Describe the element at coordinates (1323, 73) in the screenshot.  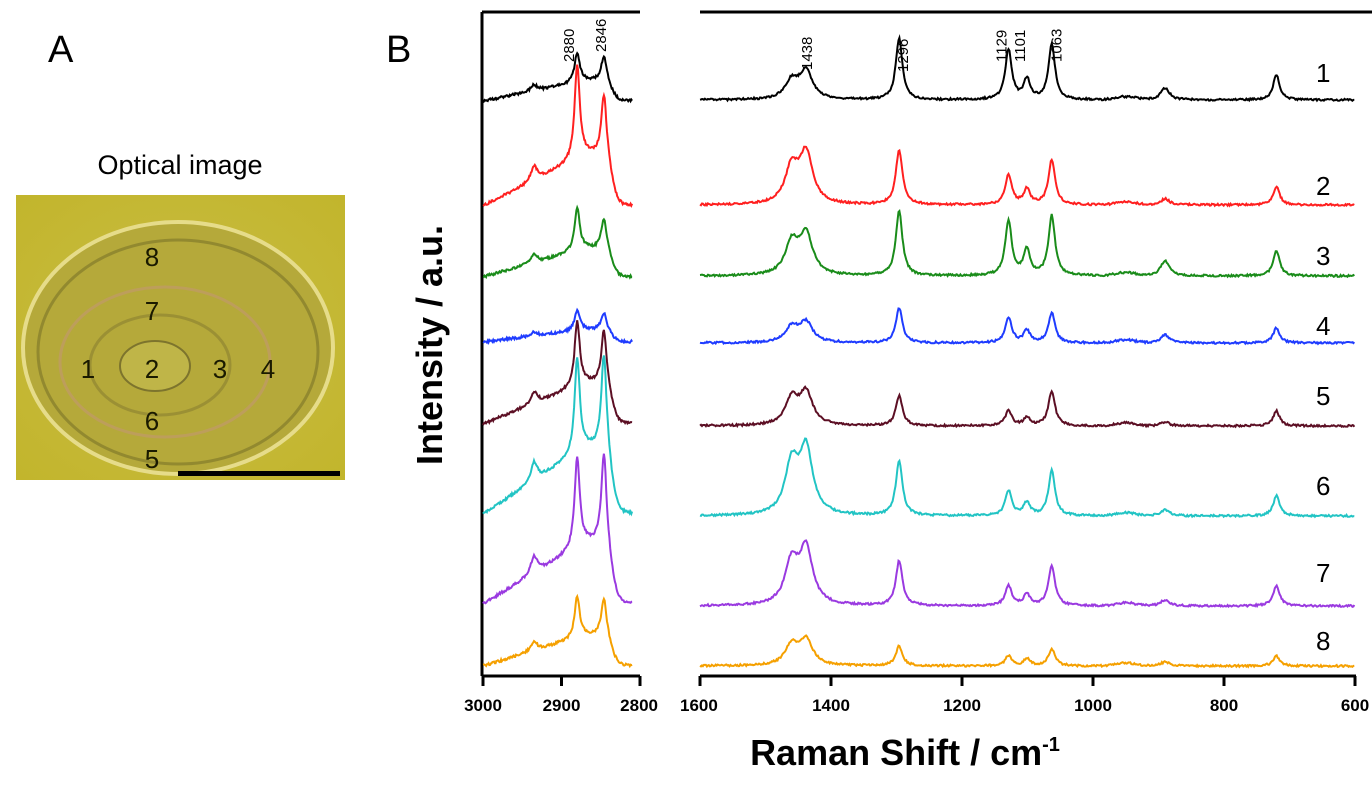
I see `spectrum-label: 1` at that location.